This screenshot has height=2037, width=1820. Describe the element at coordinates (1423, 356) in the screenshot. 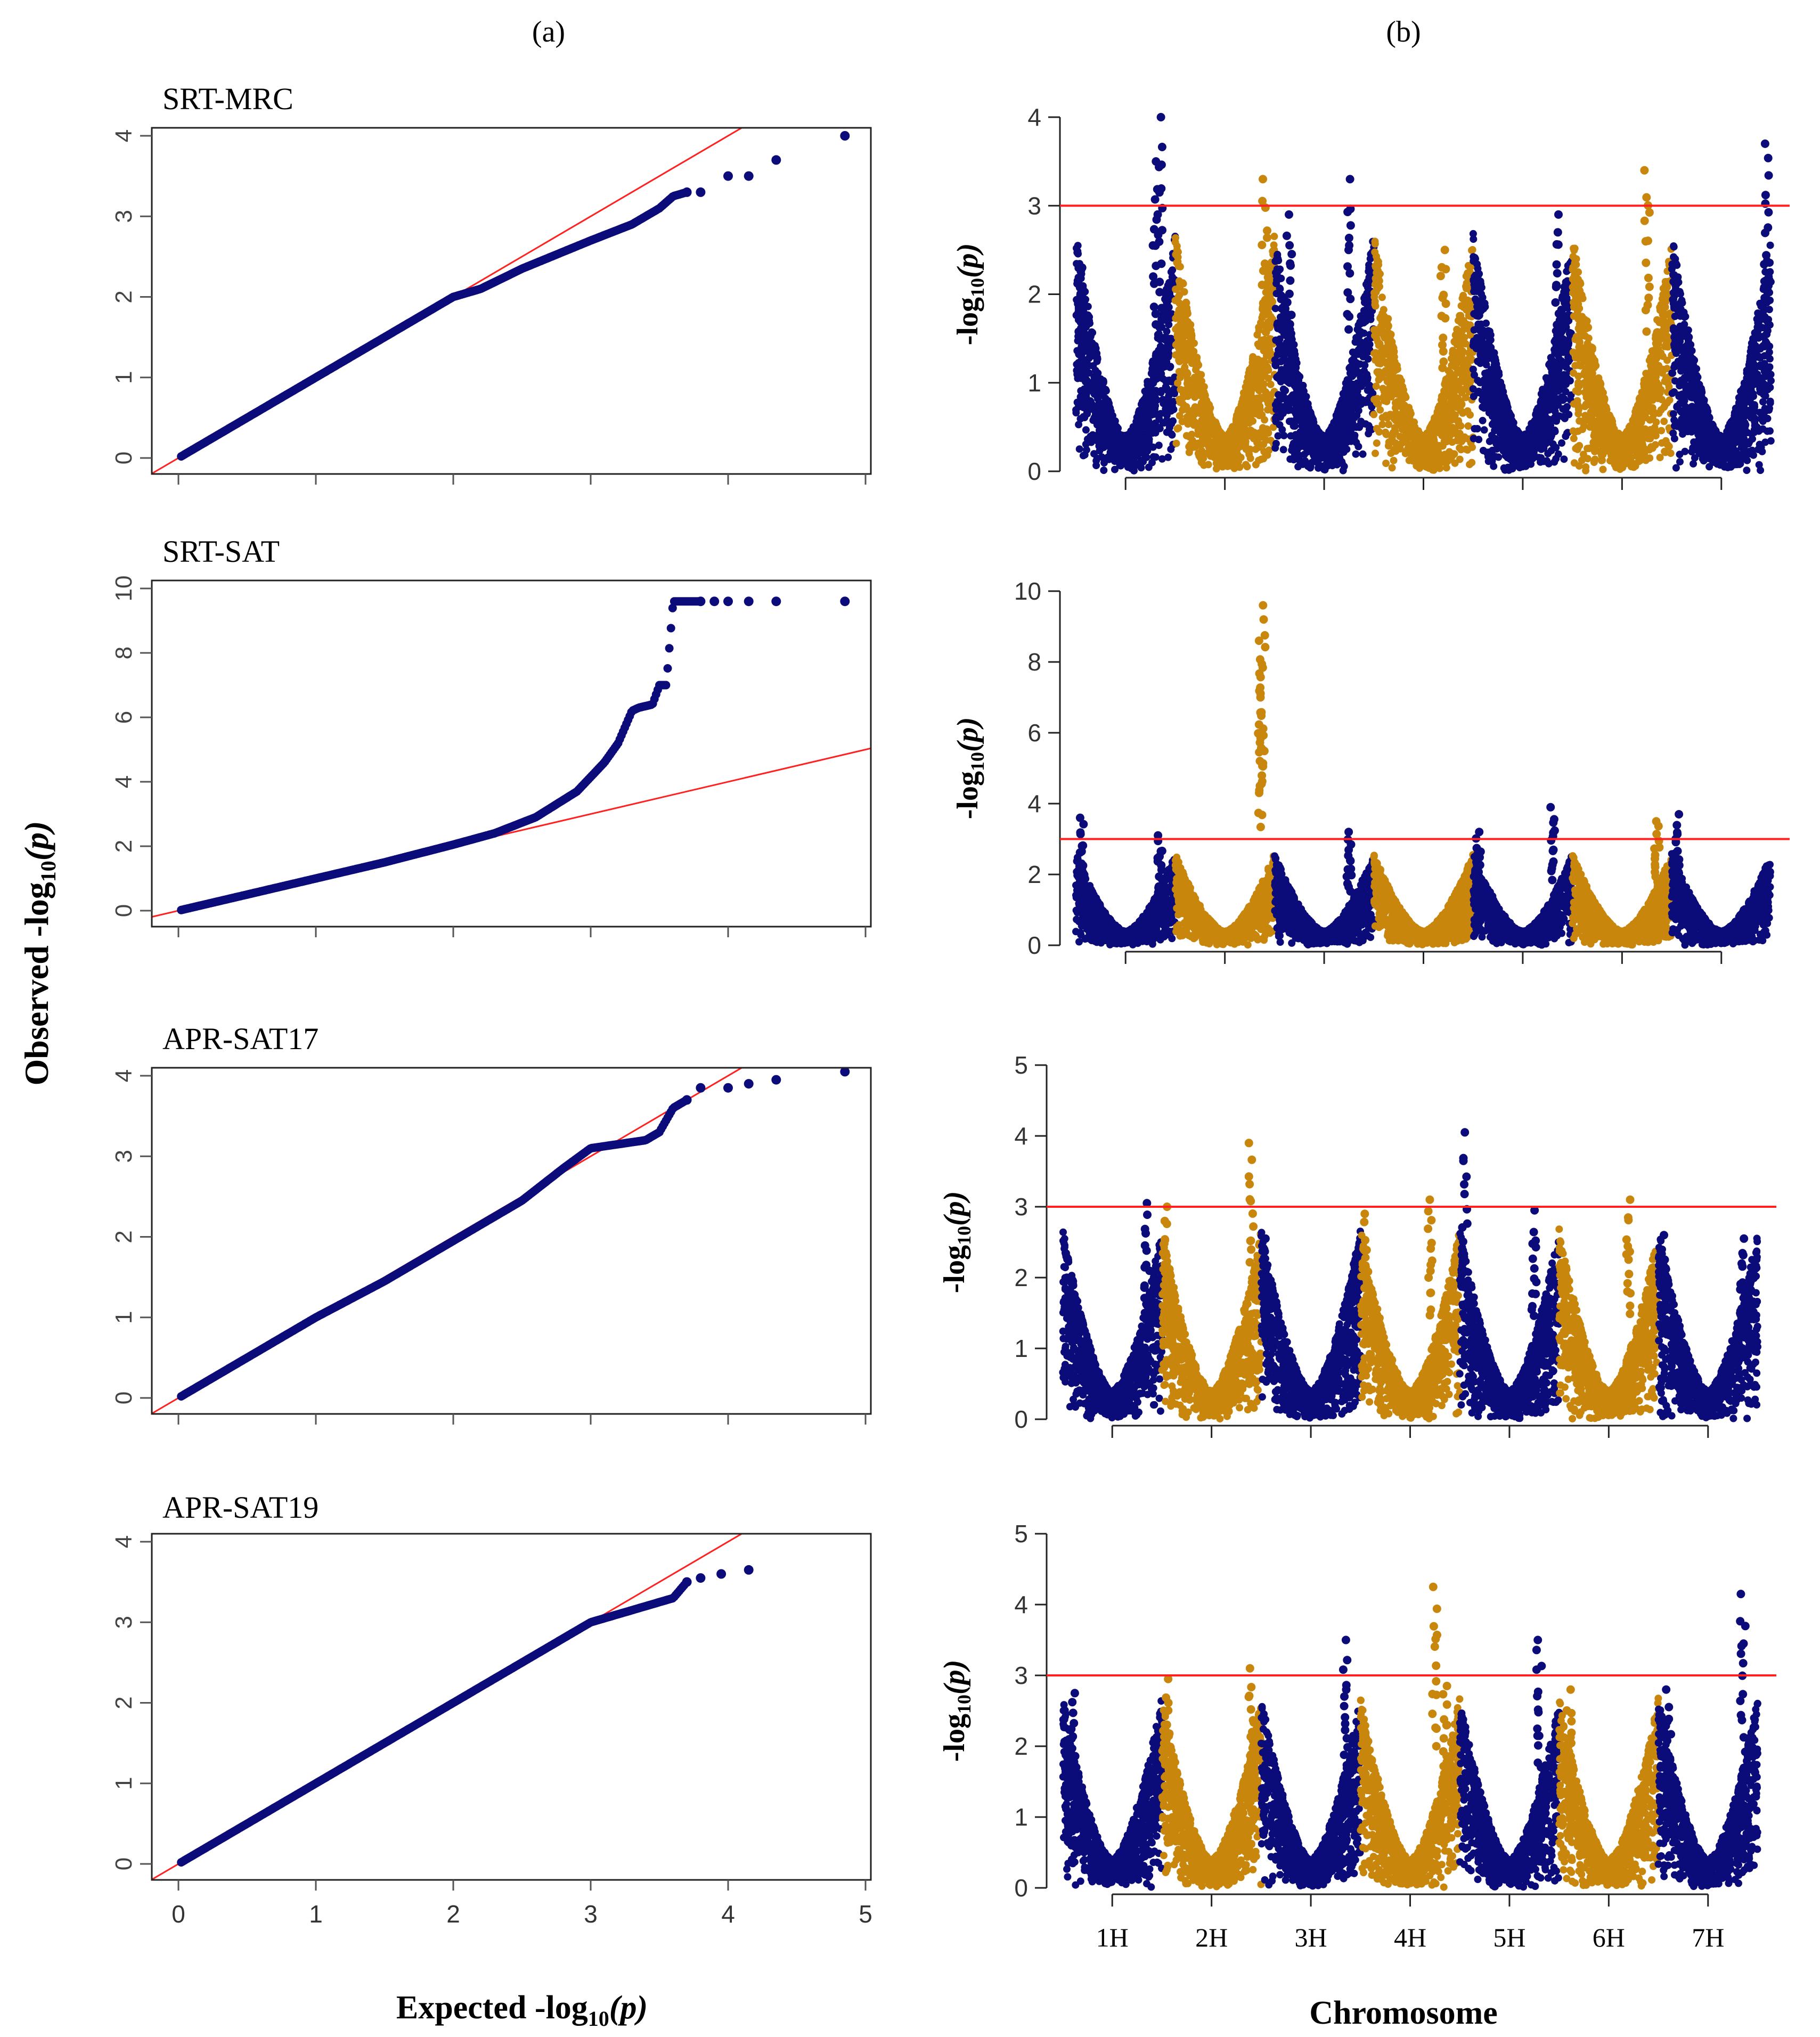

I see `mh-chromosome-4H` at that location.